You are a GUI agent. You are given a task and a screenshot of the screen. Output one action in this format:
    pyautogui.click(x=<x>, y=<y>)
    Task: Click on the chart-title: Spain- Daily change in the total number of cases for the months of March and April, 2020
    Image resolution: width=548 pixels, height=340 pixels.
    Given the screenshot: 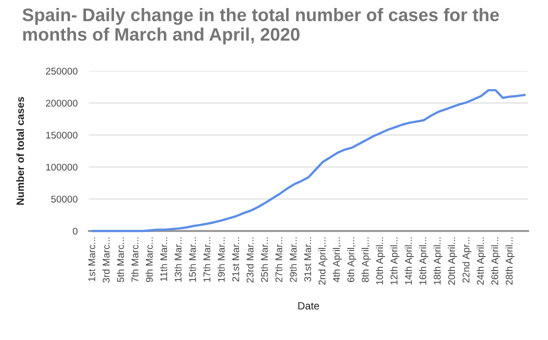 What is the action you would take?
    pyautogui.click(x=260, y=26)
    